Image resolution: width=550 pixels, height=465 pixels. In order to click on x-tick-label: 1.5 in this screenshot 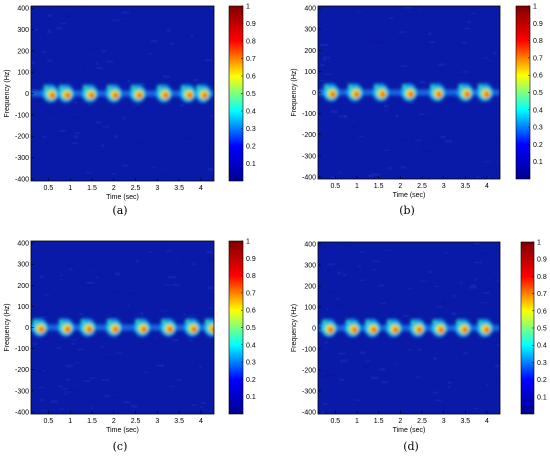, I will do `click(92, 421)`.